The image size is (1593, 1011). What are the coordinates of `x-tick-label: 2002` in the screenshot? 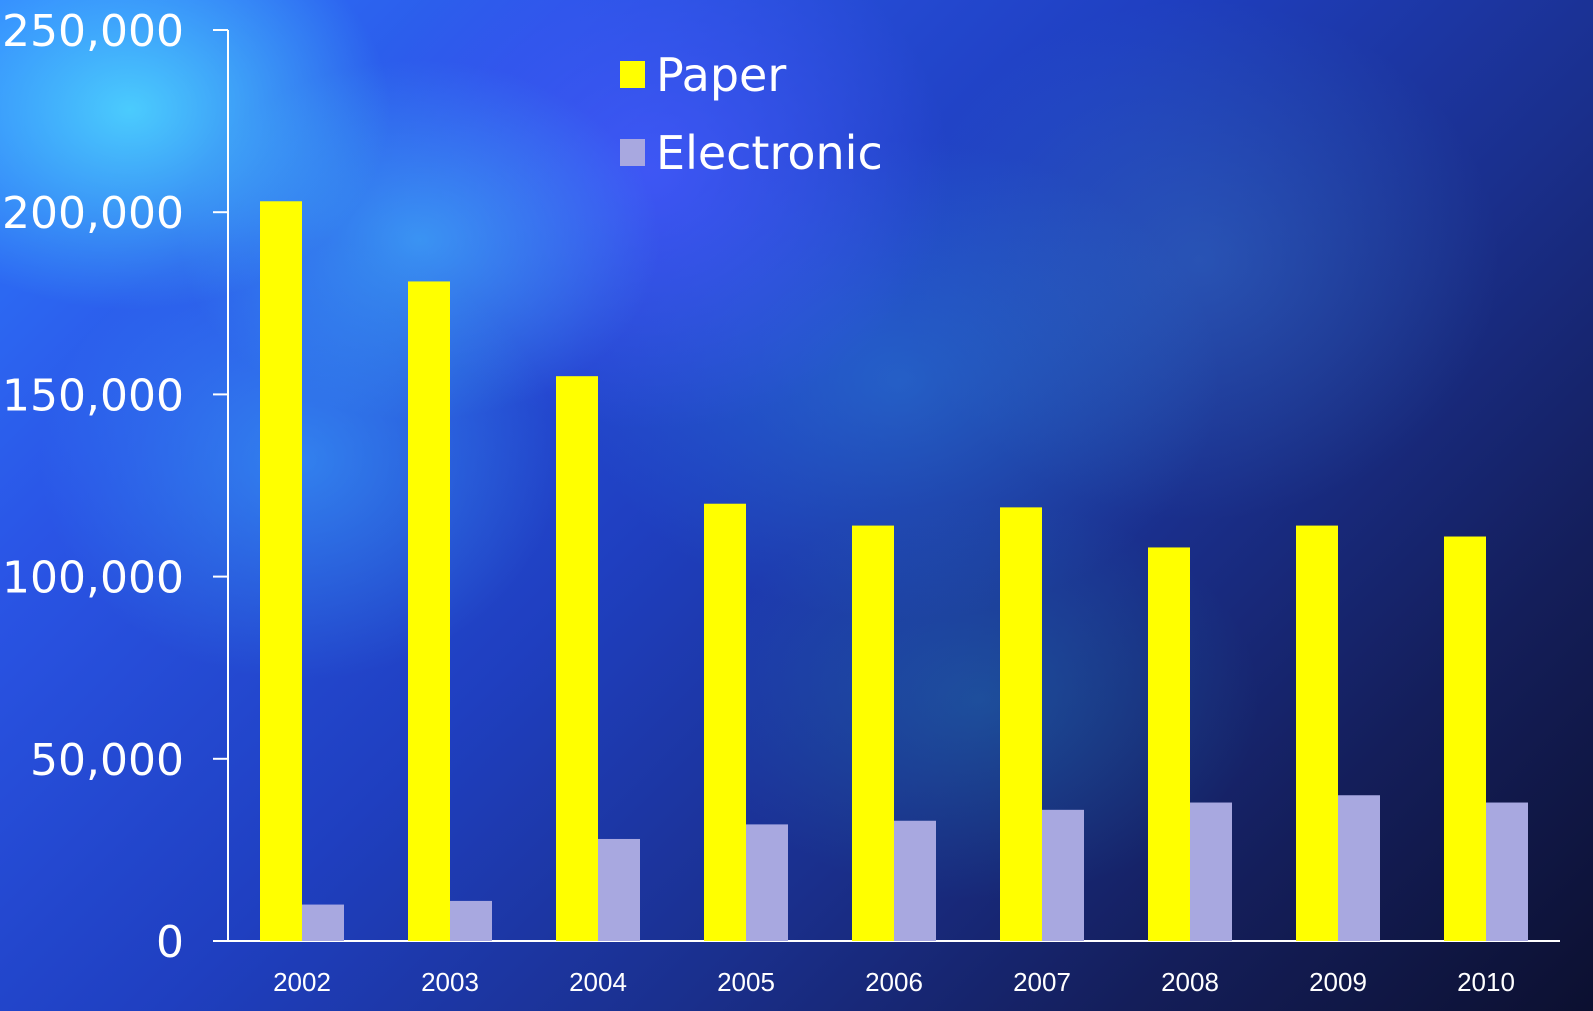 It's located at (302, 982).